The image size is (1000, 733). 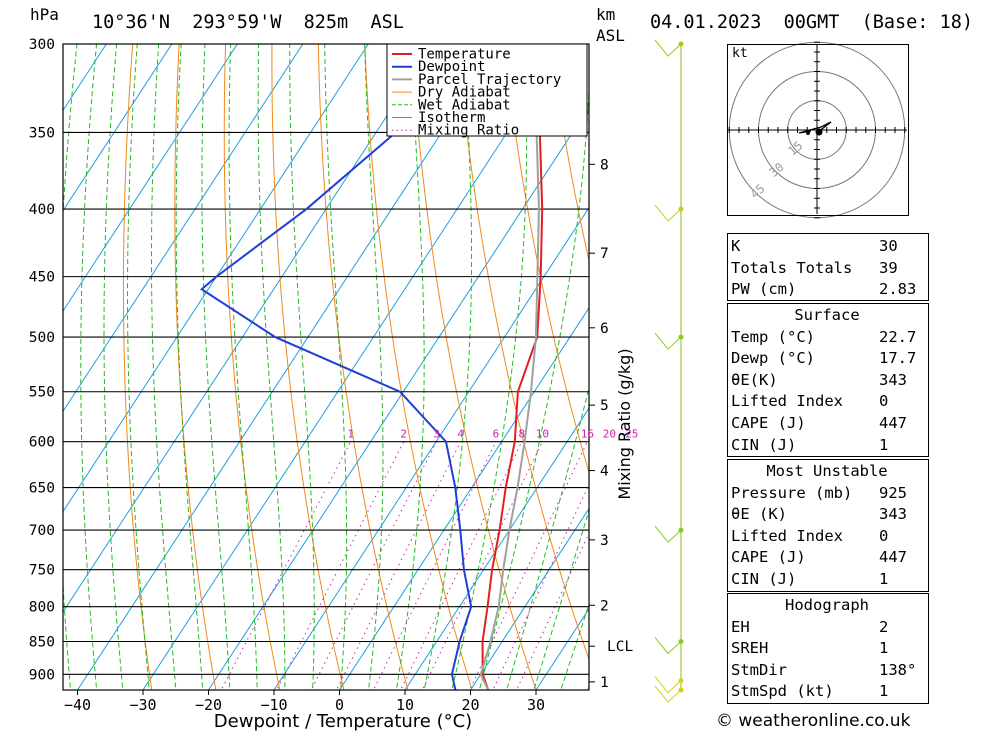 What do you see at coordinates (884, 535) in the screenshot?
I see `mu-value: 0` at bounding box center [884, 535].